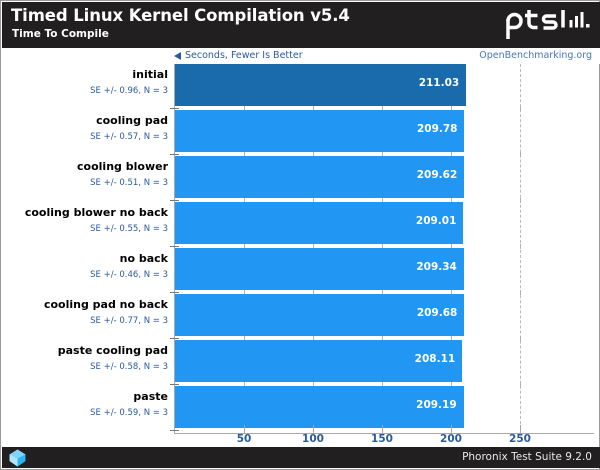 The image size is (600, 470). I want to click on x-axis-line, so click(384, 433).